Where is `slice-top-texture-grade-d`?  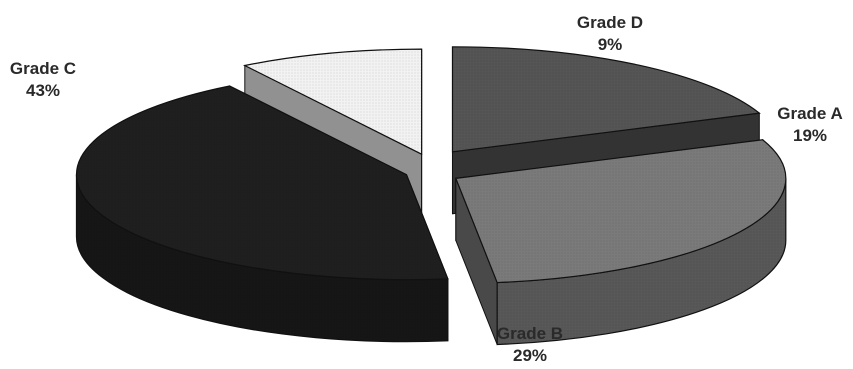
slice-top-texture-grade-d is located at coordinates (333, 102).